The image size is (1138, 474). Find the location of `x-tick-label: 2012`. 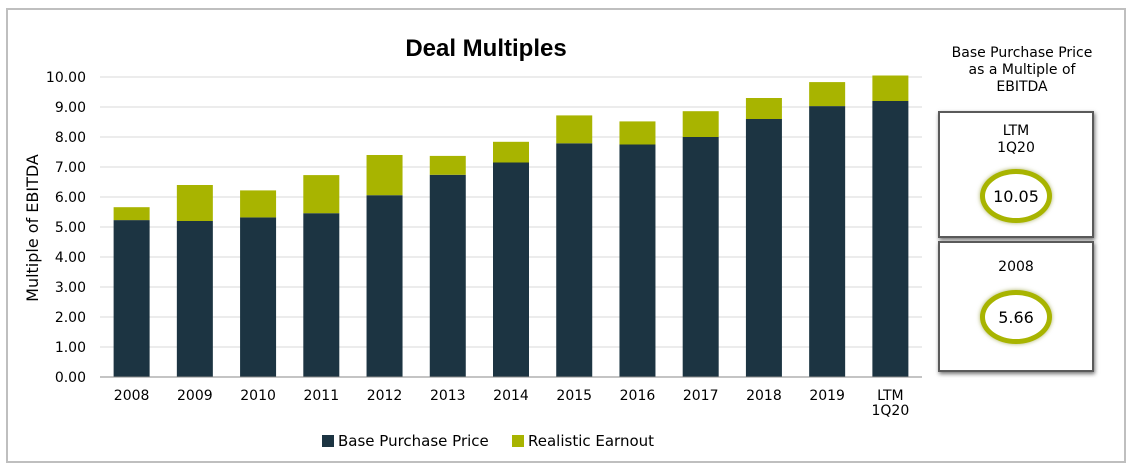

x-tick-label: 2012 is located at coordinates (385, 396).